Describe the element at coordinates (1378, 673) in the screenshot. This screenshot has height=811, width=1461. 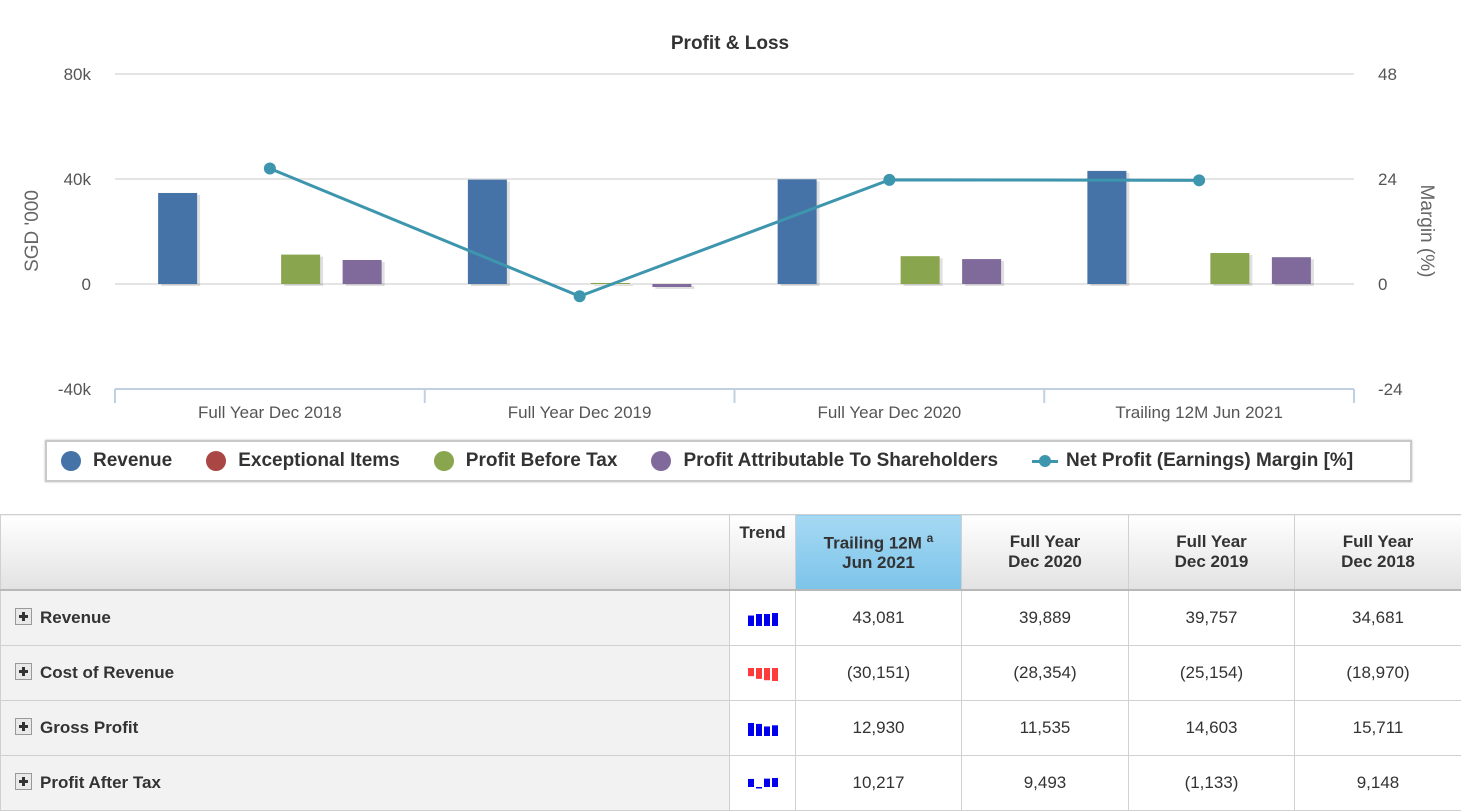
I see `value-cell: (18,970)` at that location.